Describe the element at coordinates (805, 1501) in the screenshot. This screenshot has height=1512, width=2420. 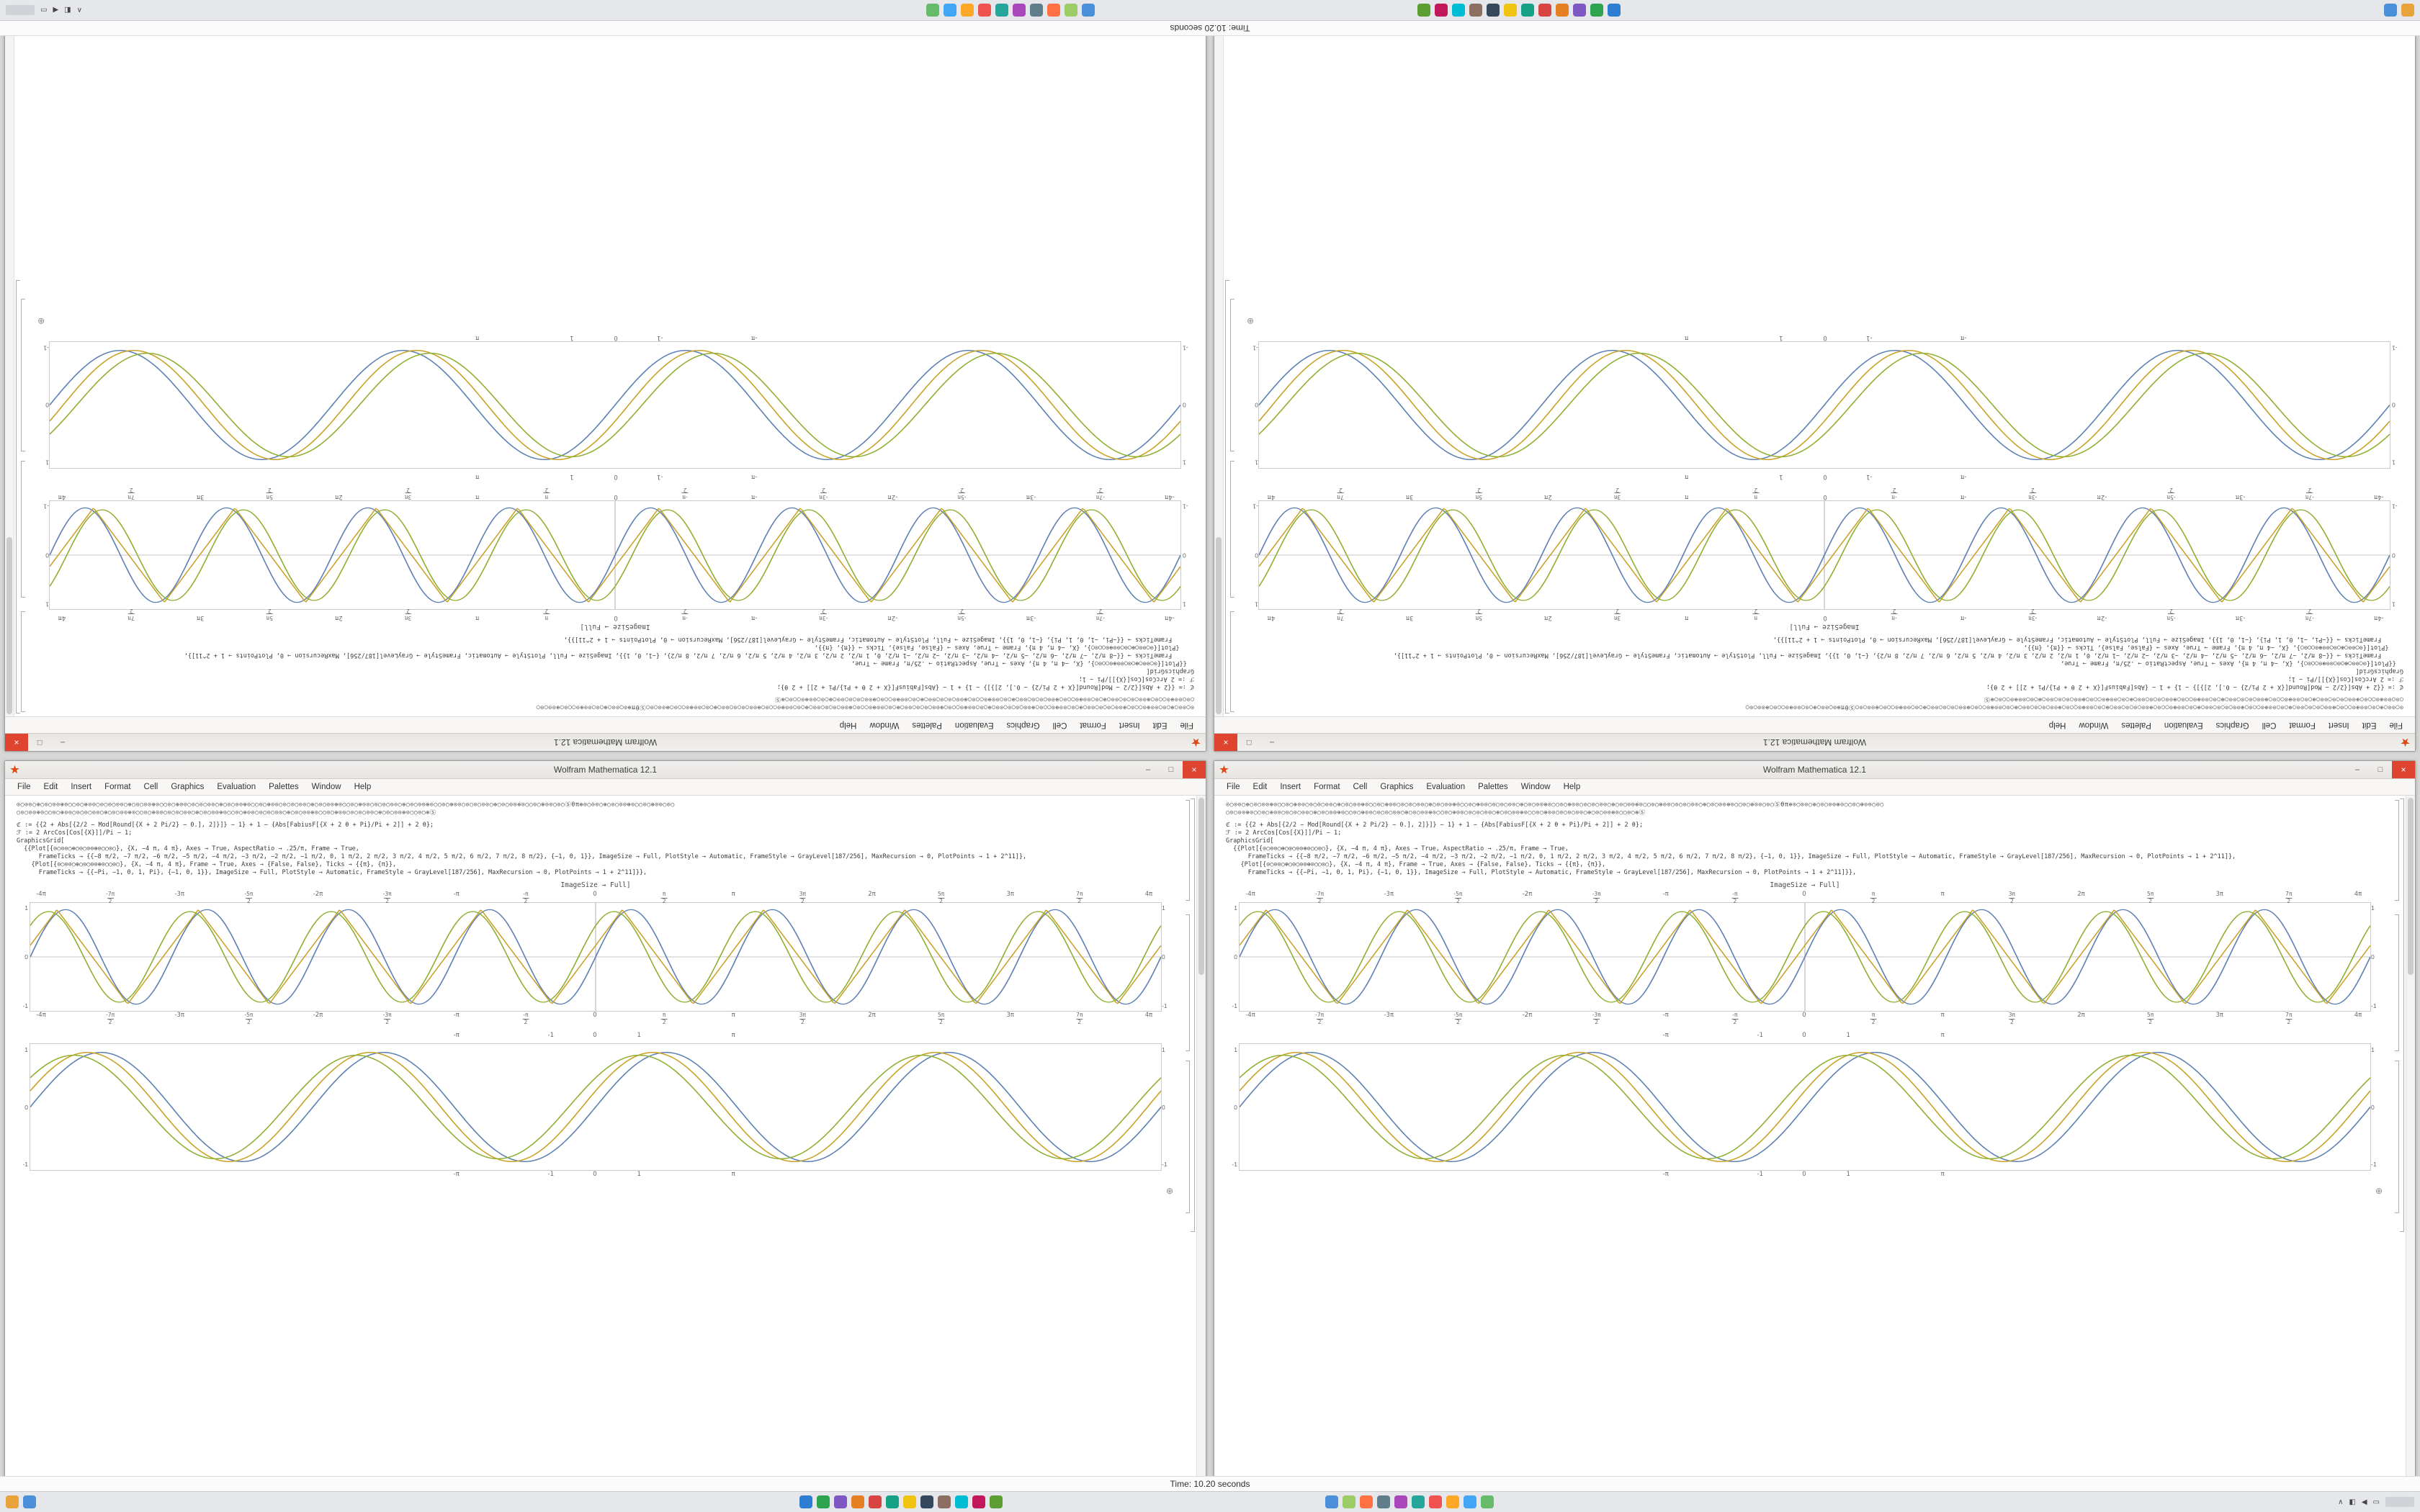
I see `start-button` at that location.